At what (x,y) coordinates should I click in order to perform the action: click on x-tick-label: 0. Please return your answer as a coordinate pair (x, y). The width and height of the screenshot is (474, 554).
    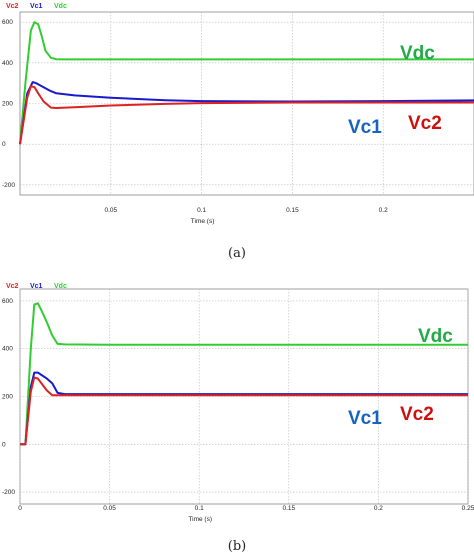
    Looking at the image, I should click on (20, 508).